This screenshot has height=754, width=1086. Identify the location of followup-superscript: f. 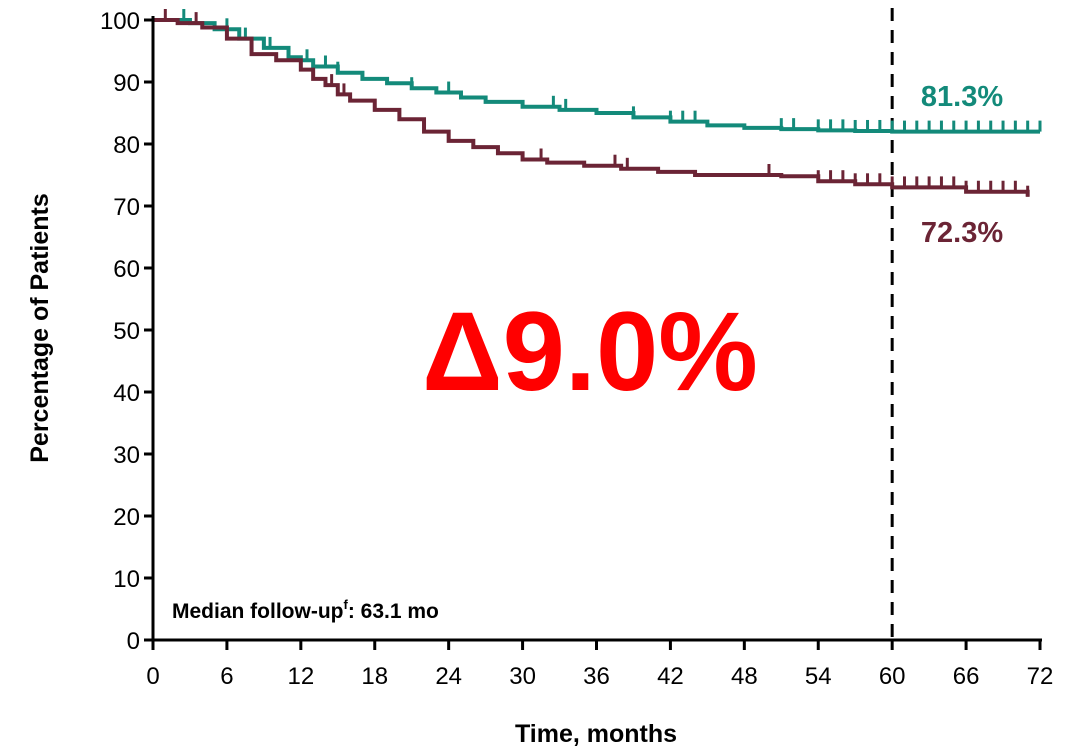
(345, 604).